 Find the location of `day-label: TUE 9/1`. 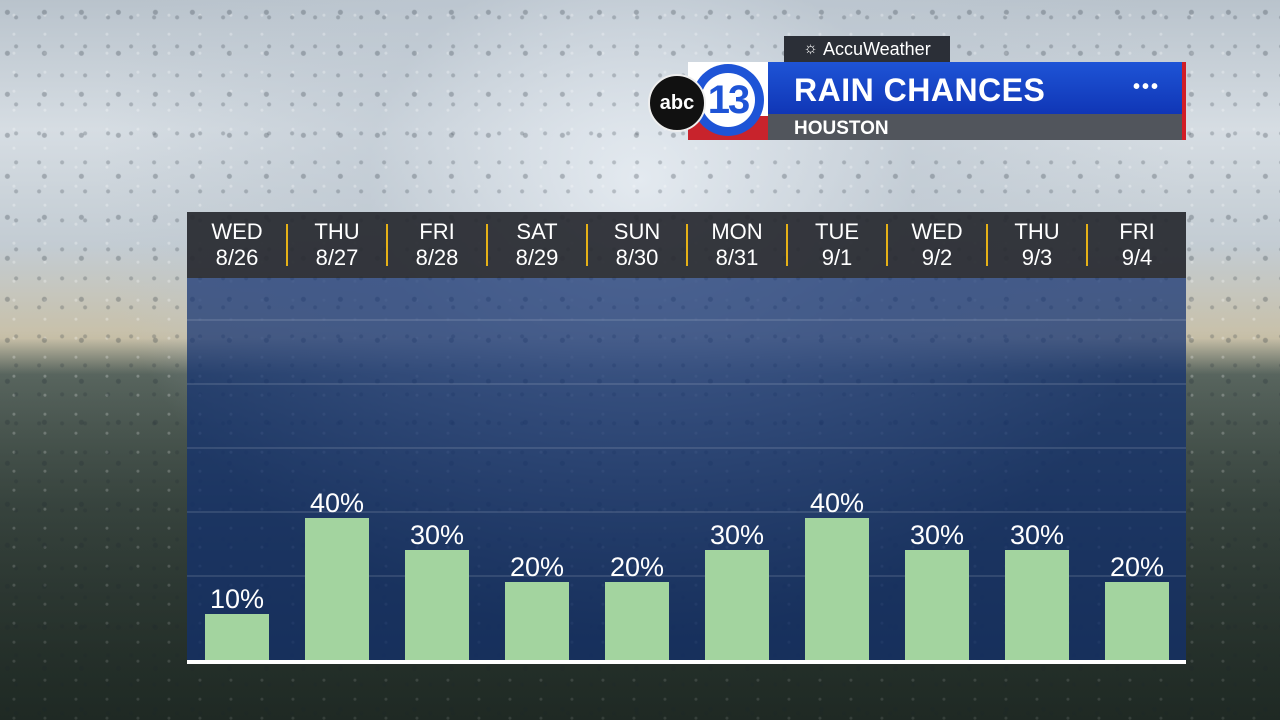

day-label: TUE 9/1 is located at coordinates (837, 245).